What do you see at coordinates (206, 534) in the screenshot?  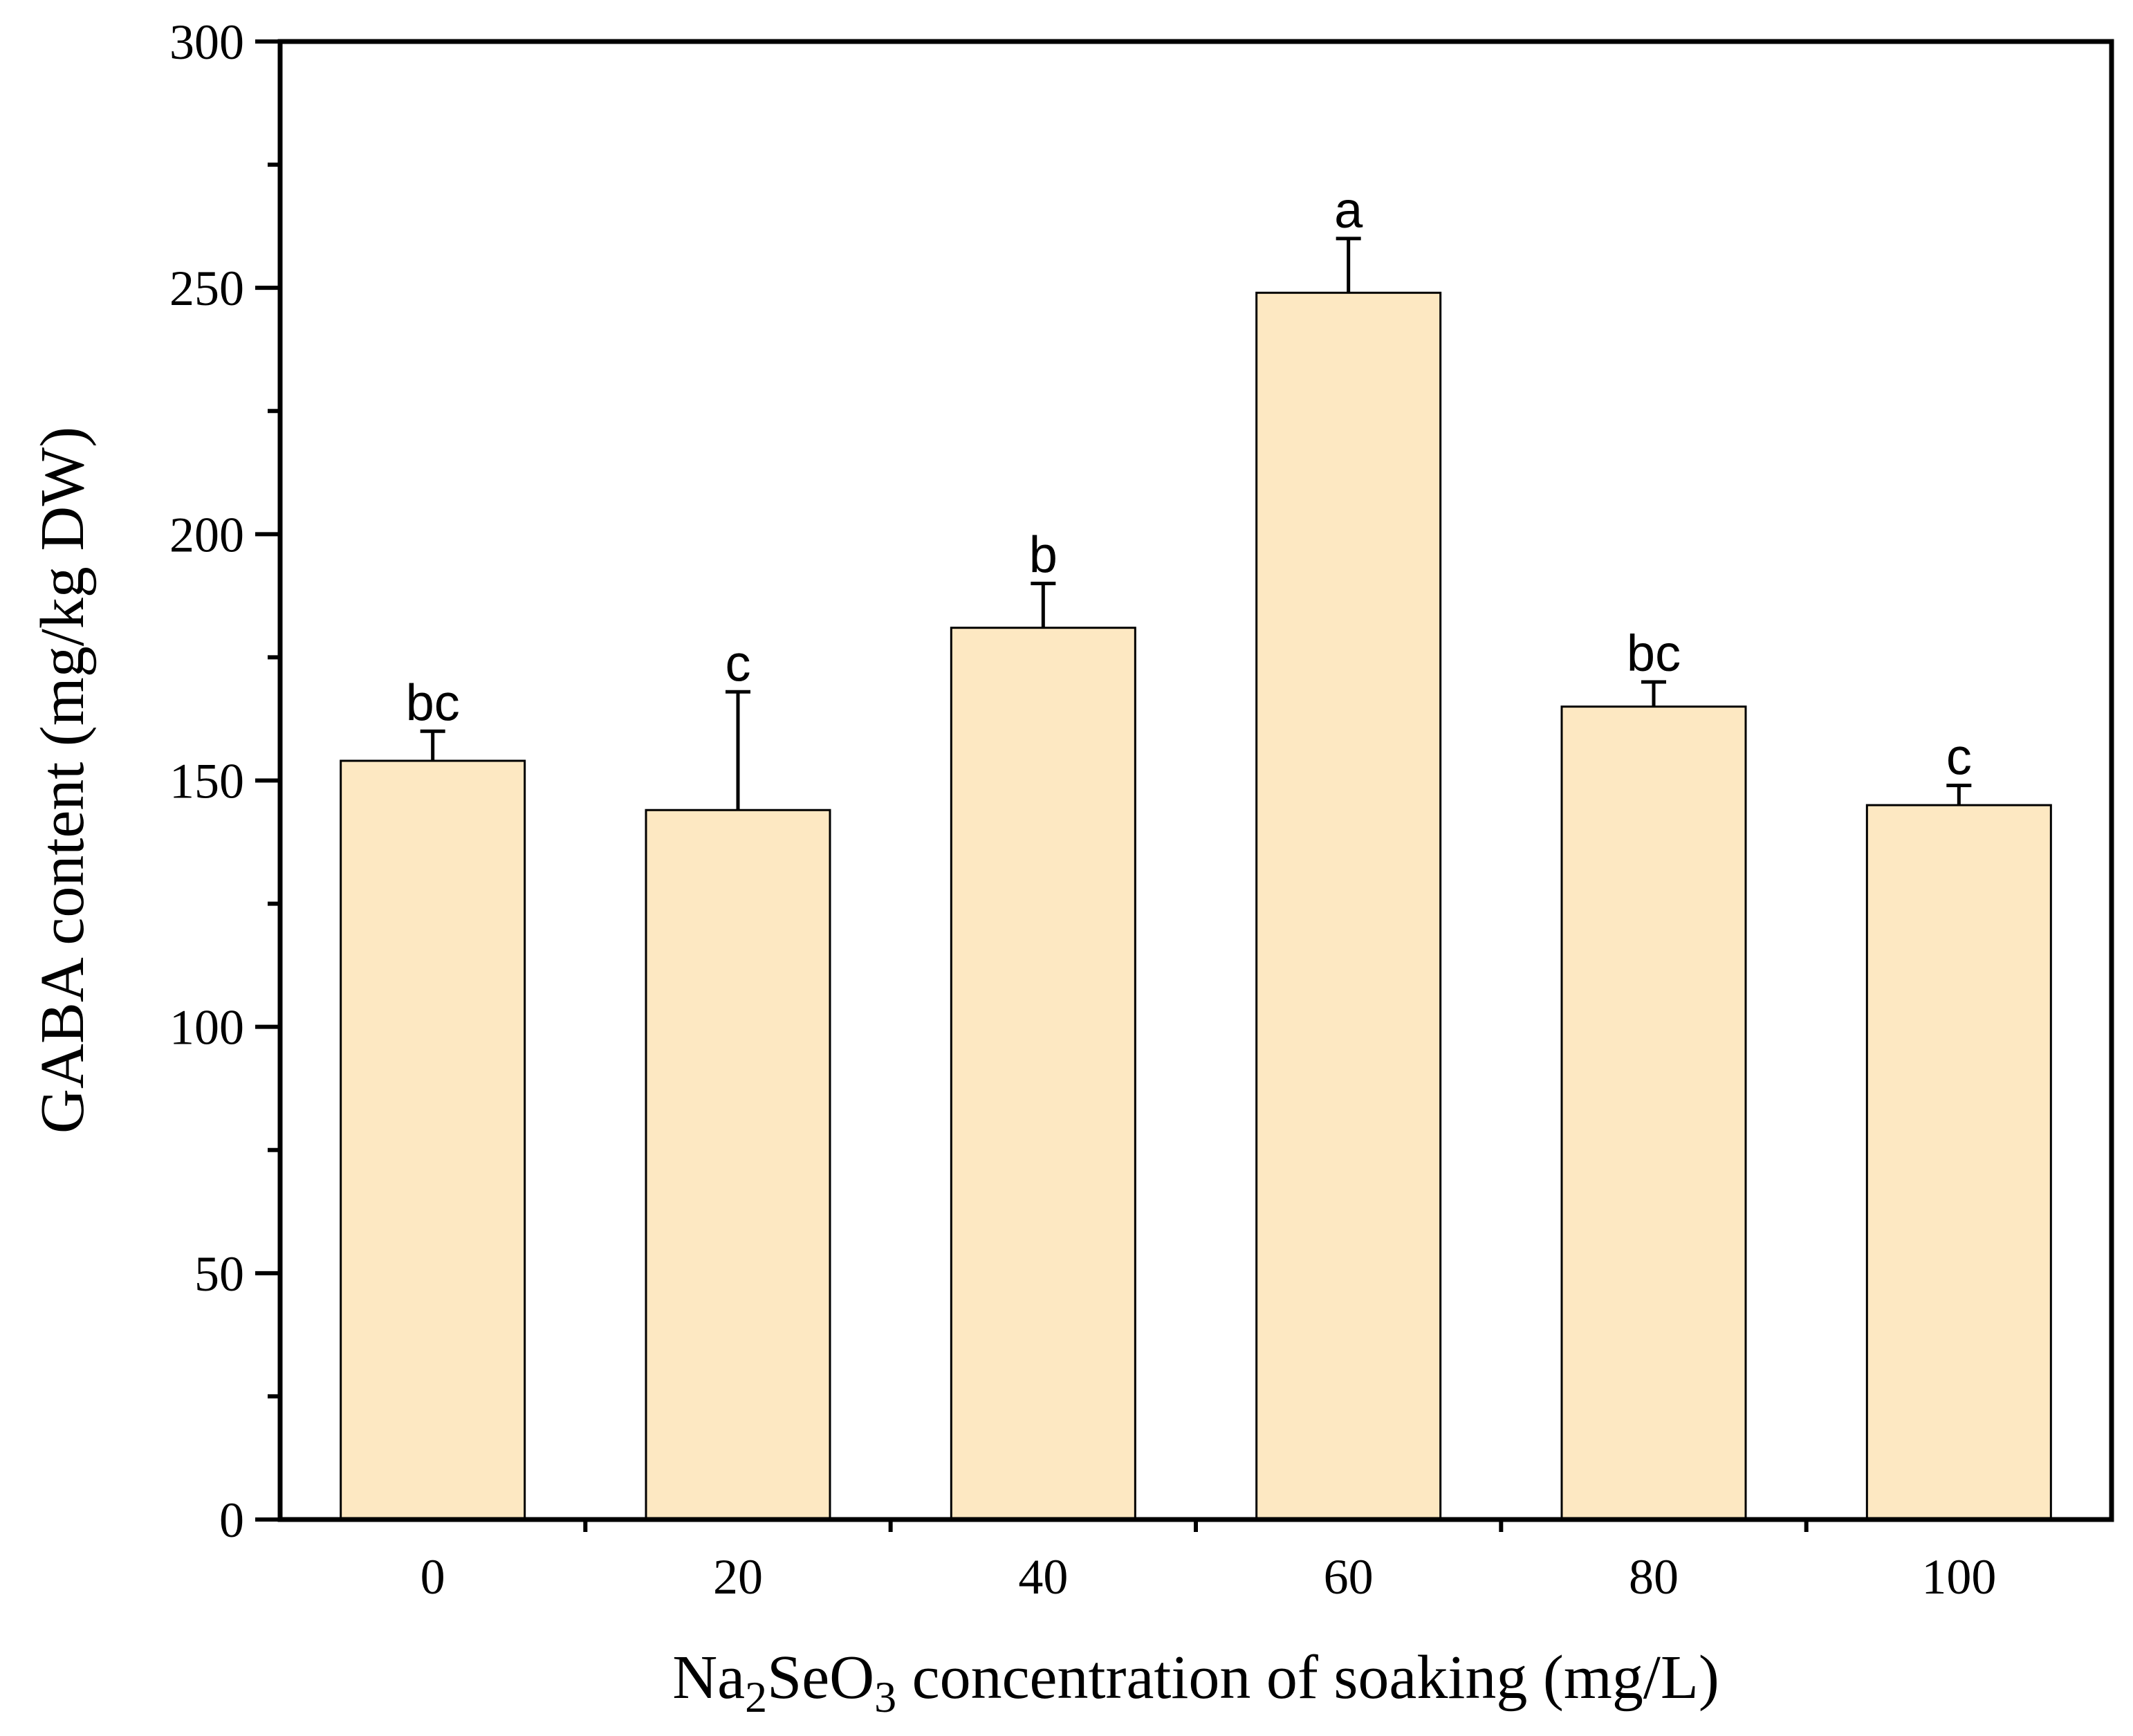 I see `y-tick-label-200: 200` at bounding box center [206, 534].